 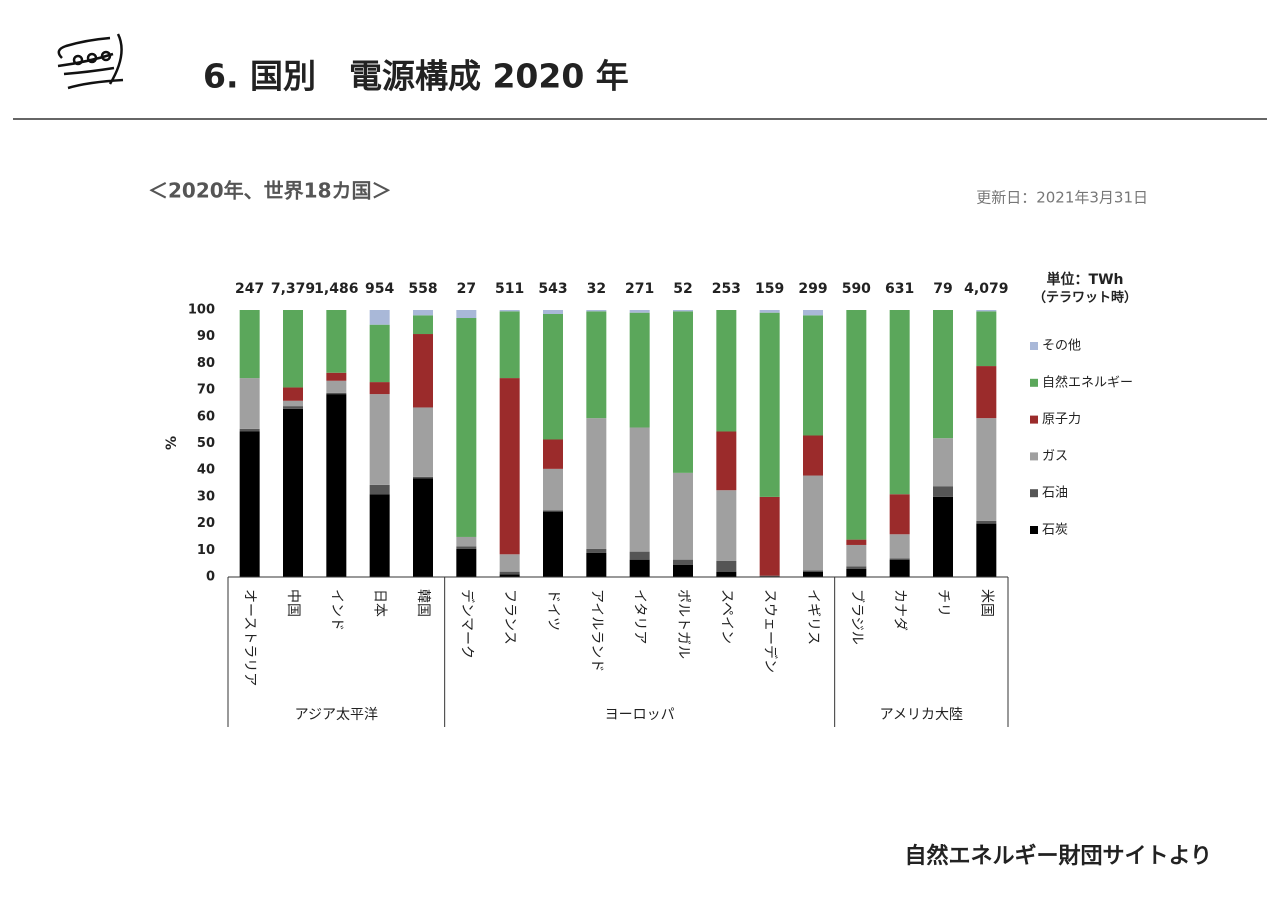 I want to click on total-label: 27, so click(x=466, y=289).